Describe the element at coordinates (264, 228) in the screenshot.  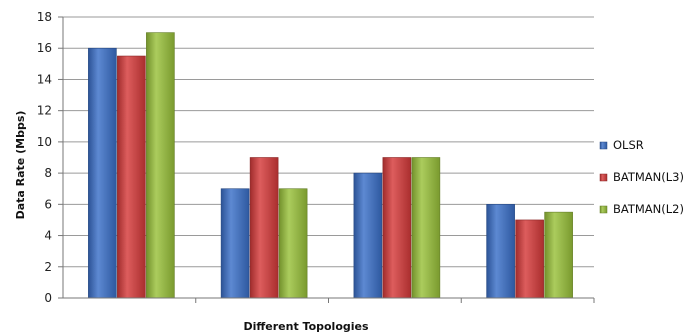
I see `bar-batman-l3--2` at that location.